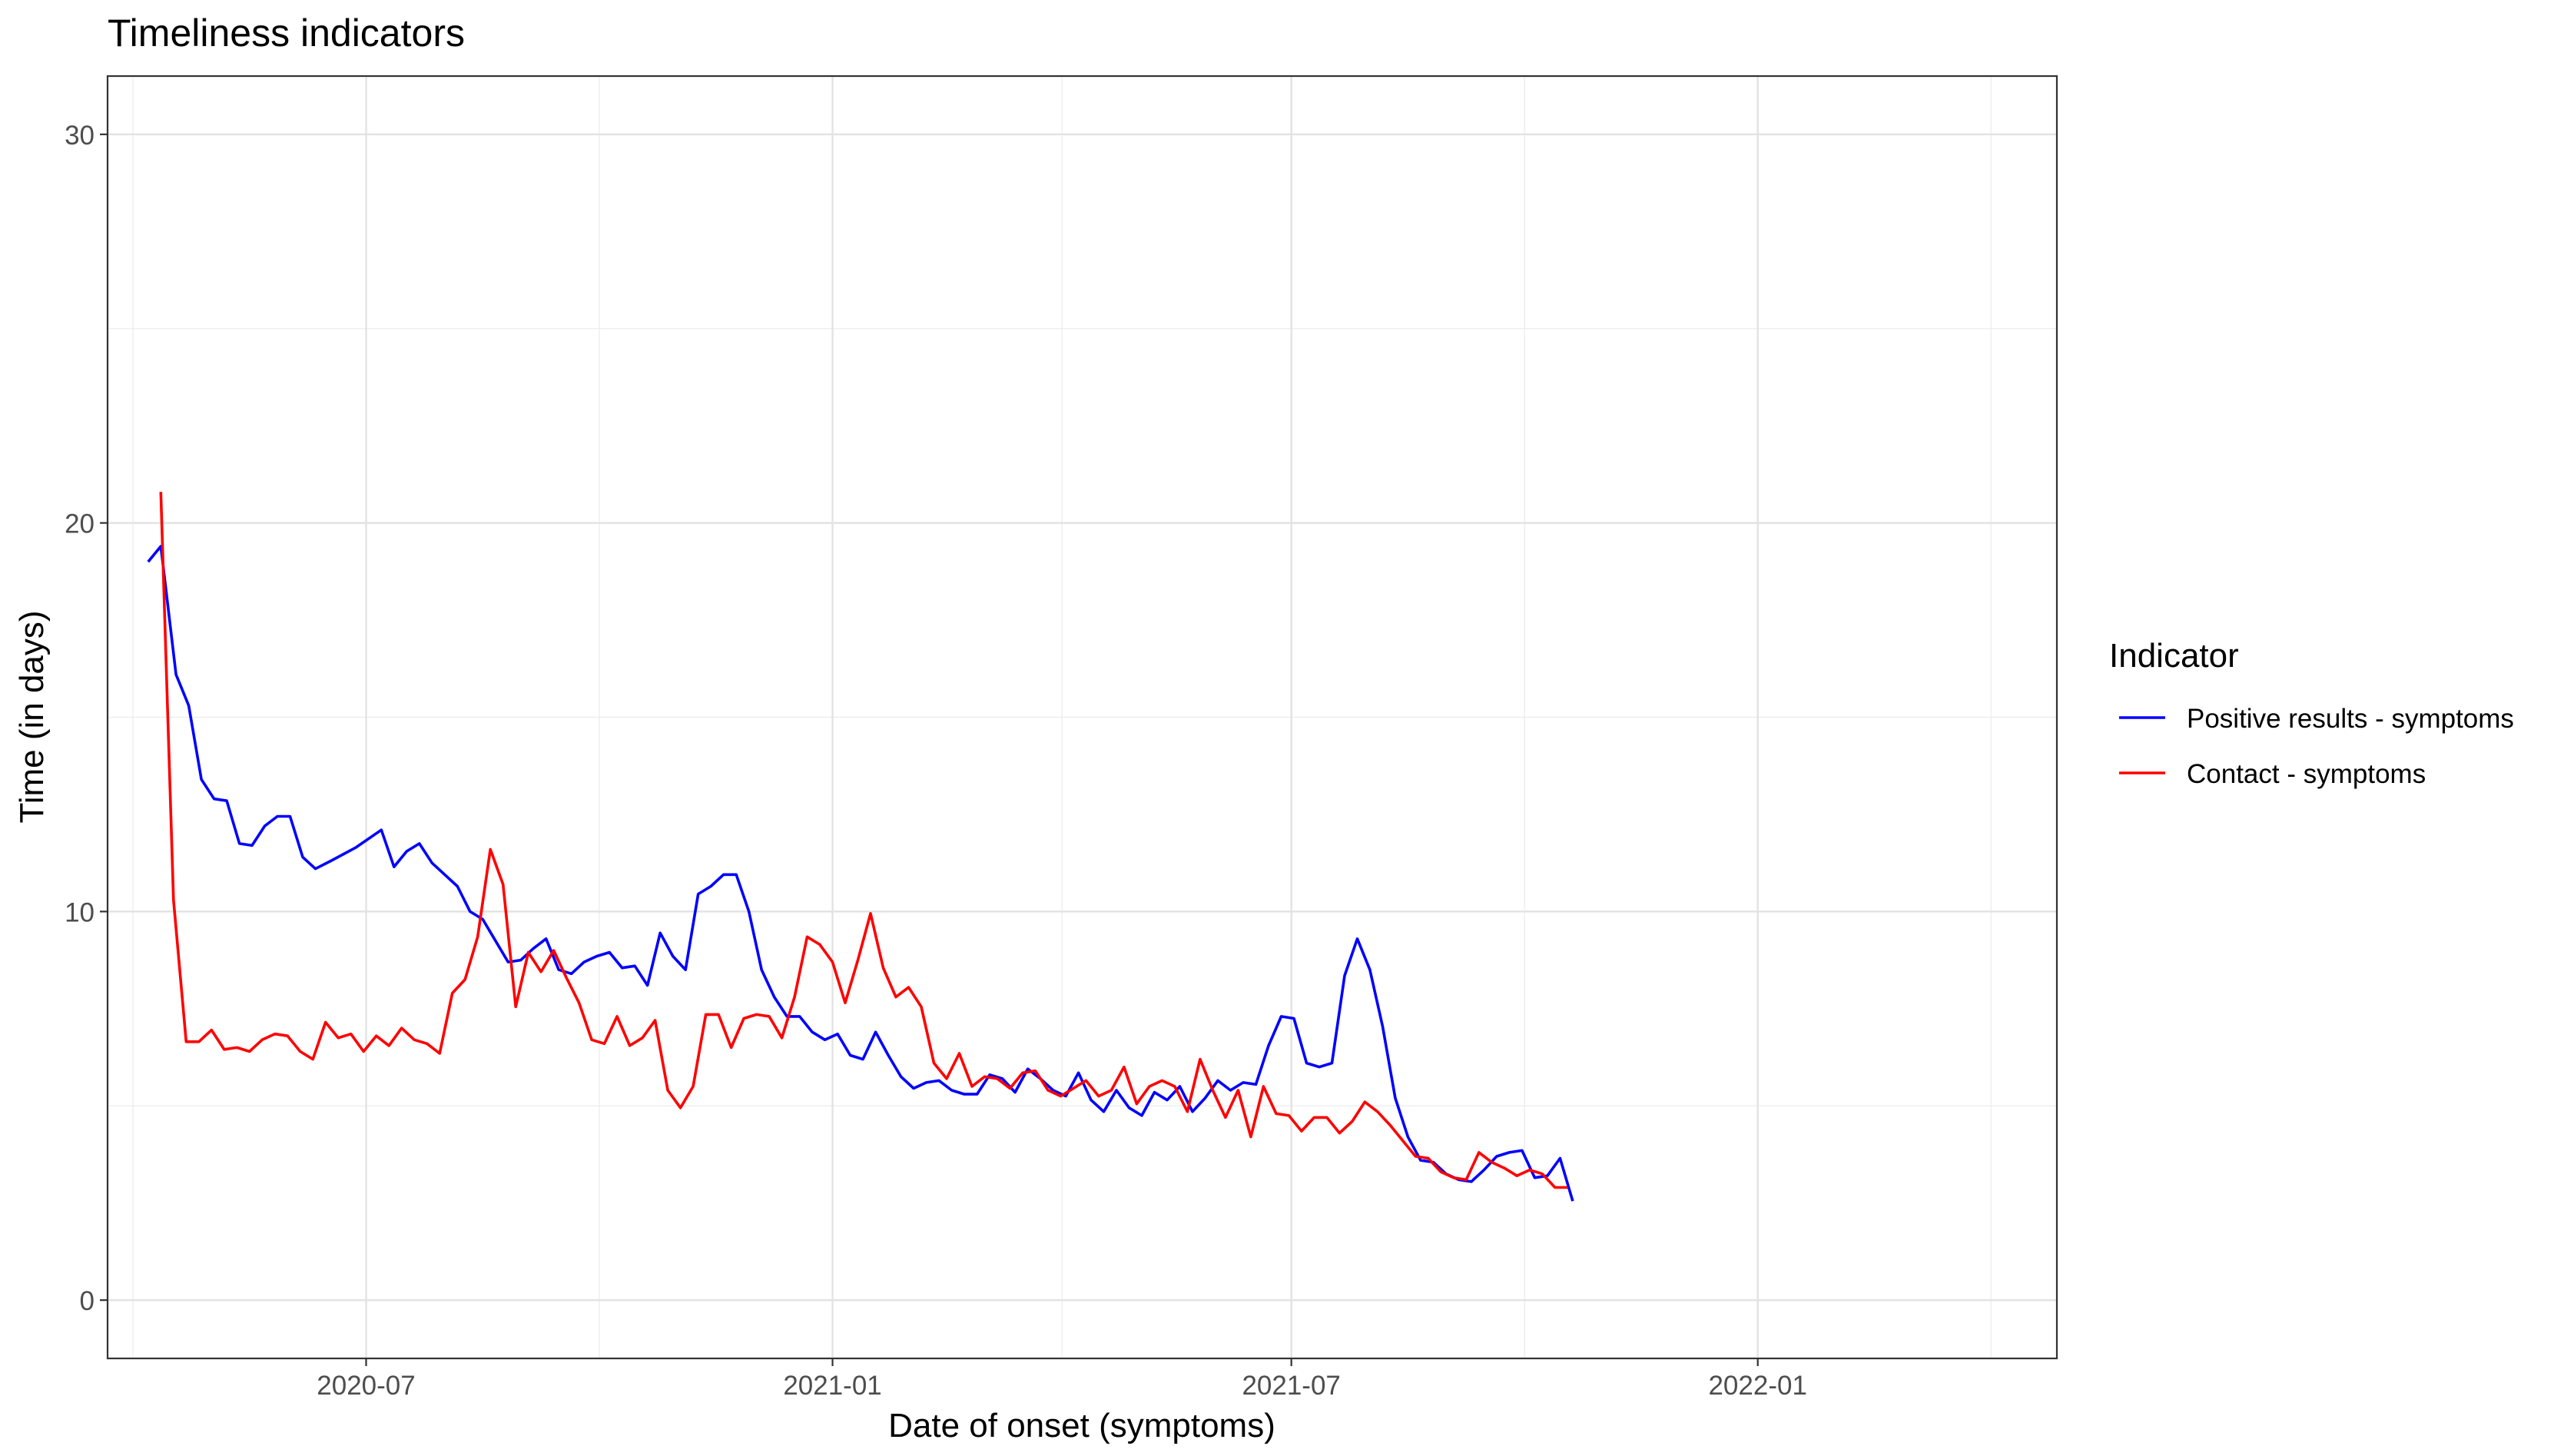 The image size is (2554, 1456). I want to click on y-tick-label: 10, so click(80, 912).